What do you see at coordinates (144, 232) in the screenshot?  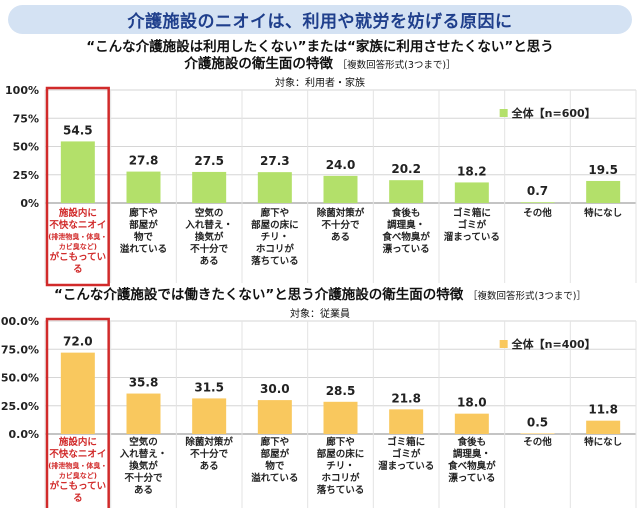 I see `category-label: 廊下や 部屋が 物で 溢れている` at bounding box center [144, 232].